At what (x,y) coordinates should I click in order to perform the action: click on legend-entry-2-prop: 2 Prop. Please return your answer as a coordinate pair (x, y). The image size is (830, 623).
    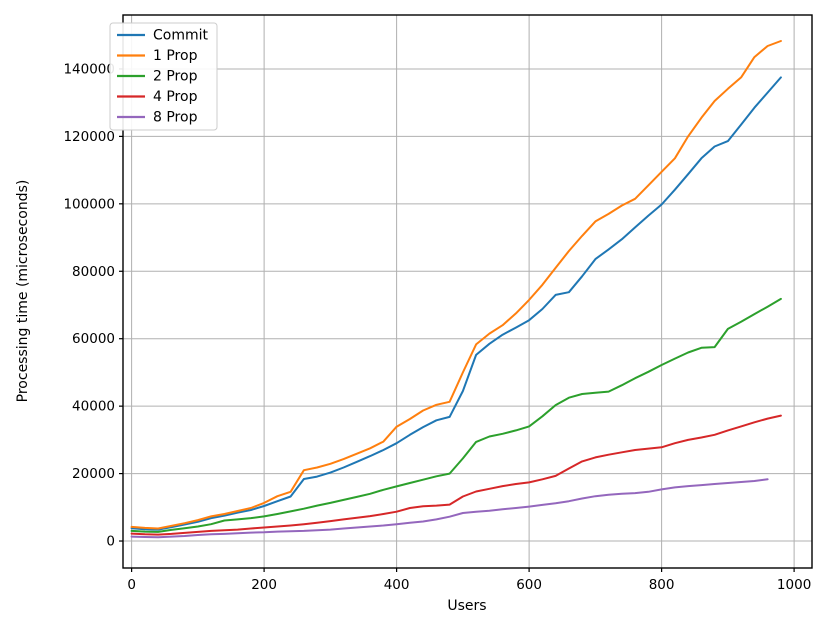
    Looking at the image, I should click on (157, 77).